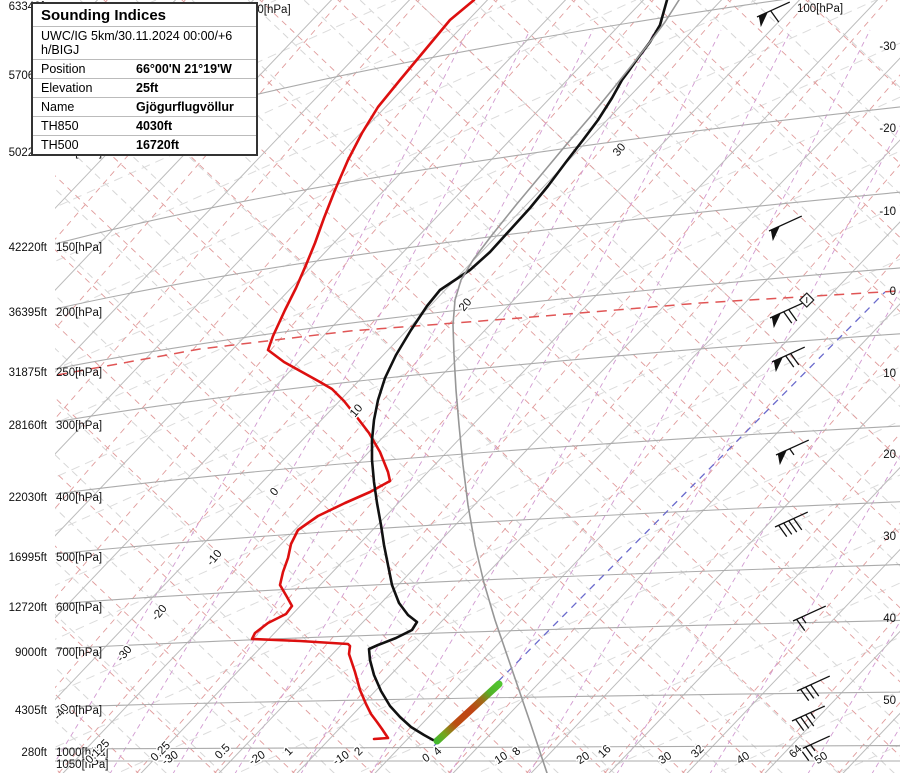 This screenshot has width=900, height=773. Describe the element at coordinates (257, 758) in the screenshot. I see `bottom-temperature-label: -20` at that location.